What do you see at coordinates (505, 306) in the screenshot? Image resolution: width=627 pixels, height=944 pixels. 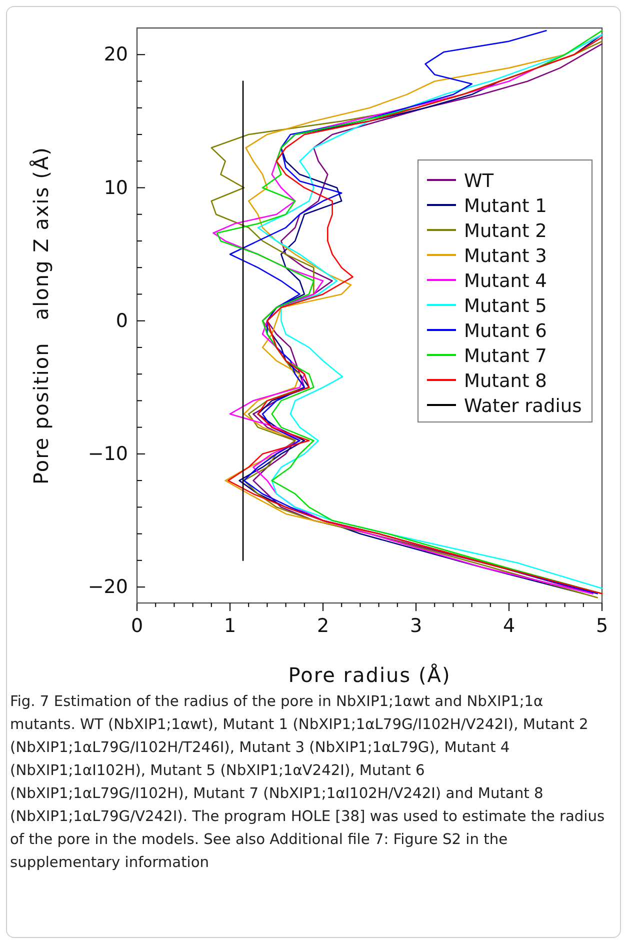 I see `legend-label: Mutant 5` at bounding box center [505, 306].